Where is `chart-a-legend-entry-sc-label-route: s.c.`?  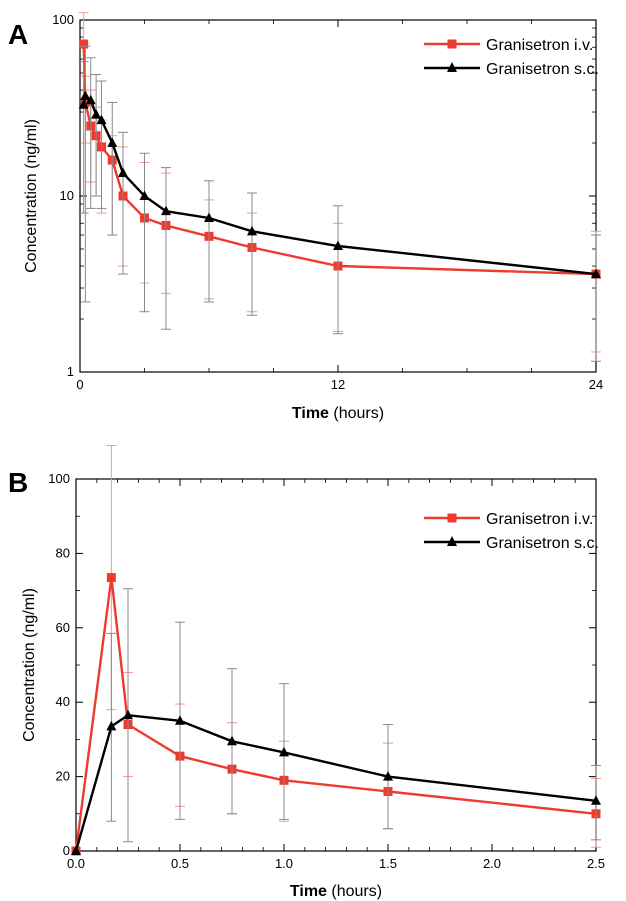
chart-a-legend-entry-sc-label-route: s.c. is located at coordinates (586, 69).